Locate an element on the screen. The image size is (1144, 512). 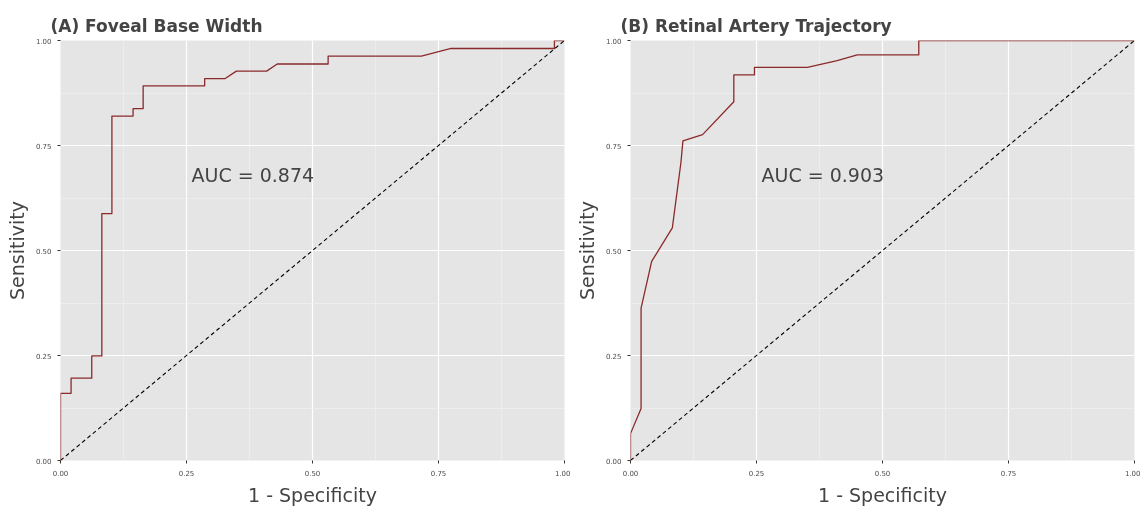
annotation: AUC = 0.903 is located at coordinates (823, 174).